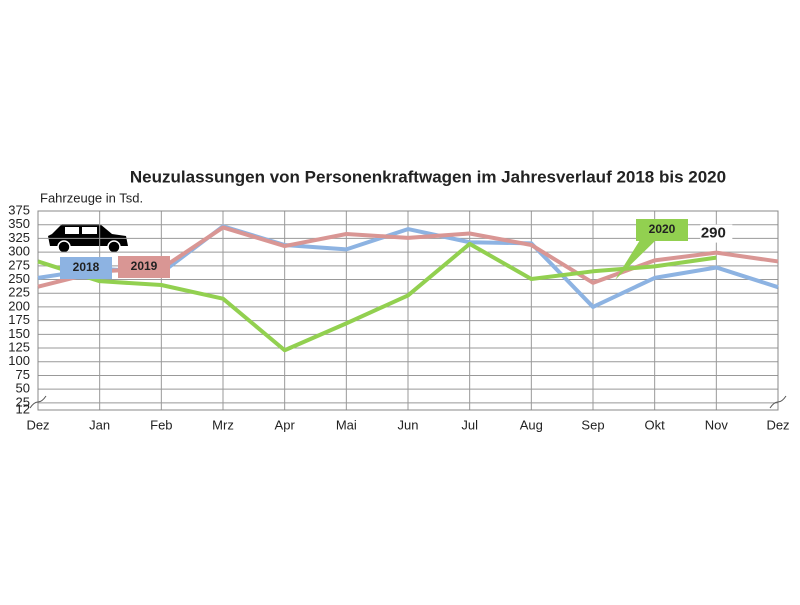 This screenshot has width=800, height=605. What do you see at coordinates (23, 388) in the screenshot?
I see `y-tick-label: 50` at bounding box center [23, 388].